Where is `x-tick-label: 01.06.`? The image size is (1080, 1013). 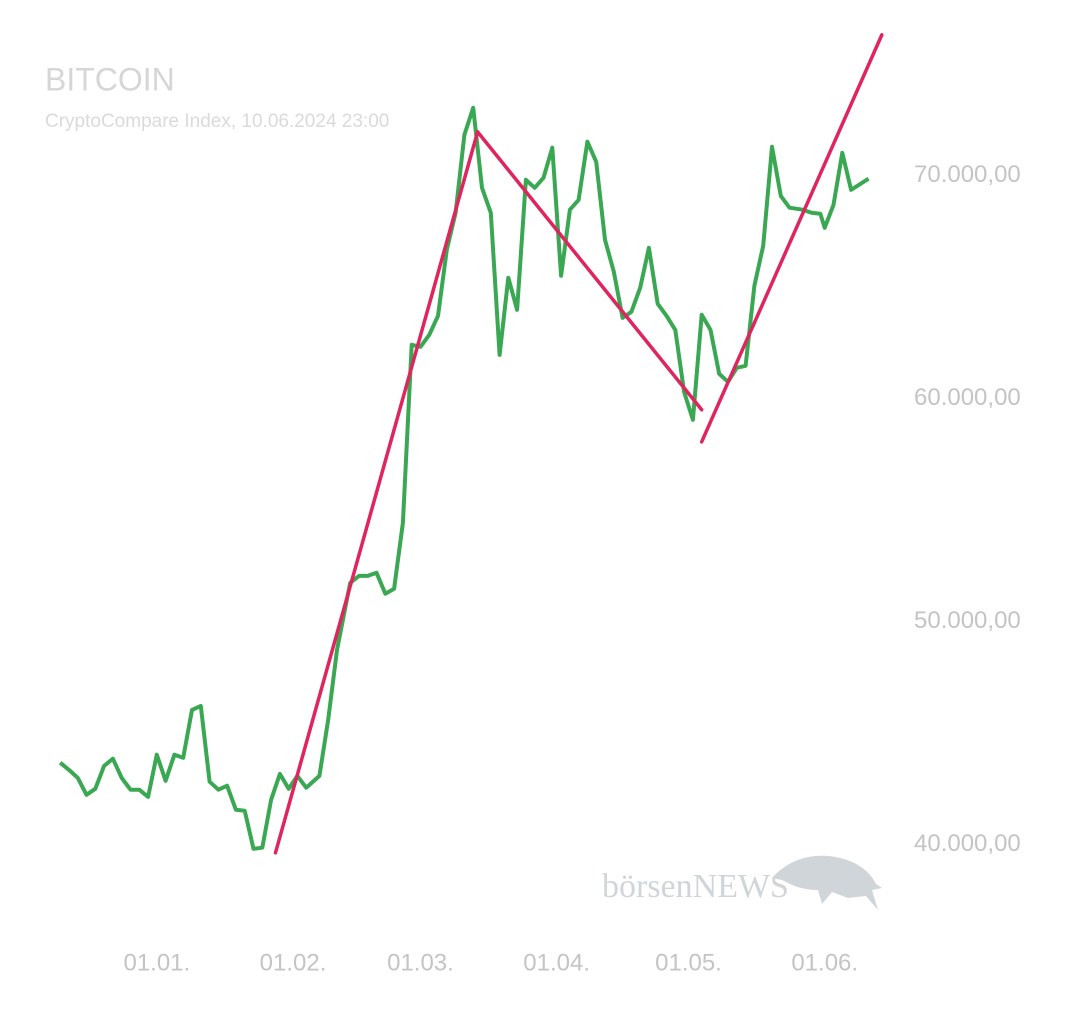 x-tick-label: 01.06. is located at coordinates (824, 962).